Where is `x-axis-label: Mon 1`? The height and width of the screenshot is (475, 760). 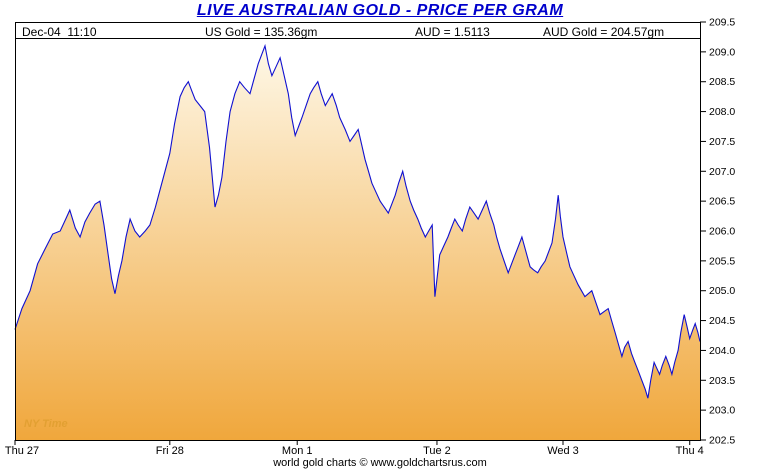 x-axis-label: Mon 1 is located at coordinates (297, 451).